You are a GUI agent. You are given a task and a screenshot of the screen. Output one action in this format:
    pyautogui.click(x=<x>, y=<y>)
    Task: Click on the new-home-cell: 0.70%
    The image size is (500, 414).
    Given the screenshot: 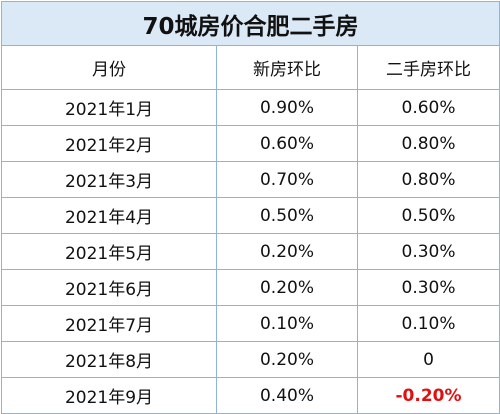 What is the action you would take?
    pyautogui.click(x=287, y=179)
    